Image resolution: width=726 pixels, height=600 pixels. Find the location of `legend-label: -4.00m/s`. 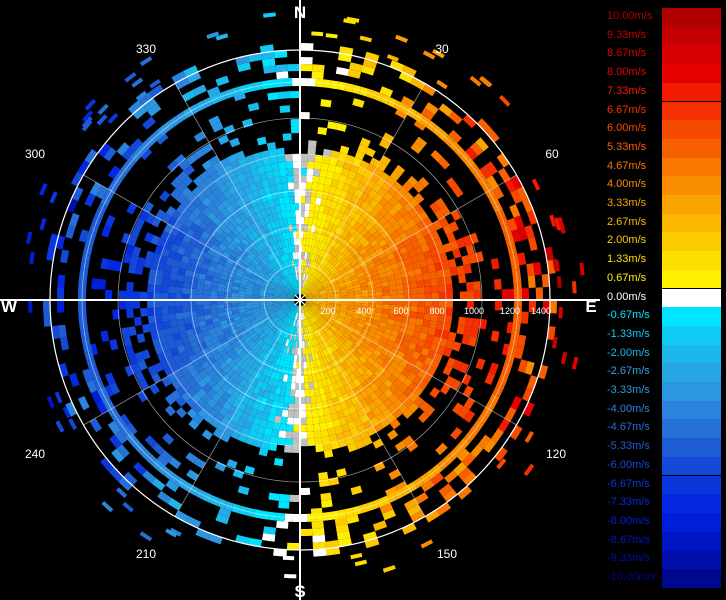

legend-label: -4.00m/s is located at coordinates (628, 408).